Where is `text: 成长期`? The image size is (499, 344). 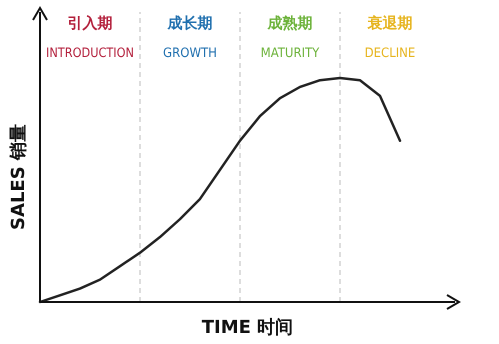 text: 成长期 is located at coordinates (189, 23).